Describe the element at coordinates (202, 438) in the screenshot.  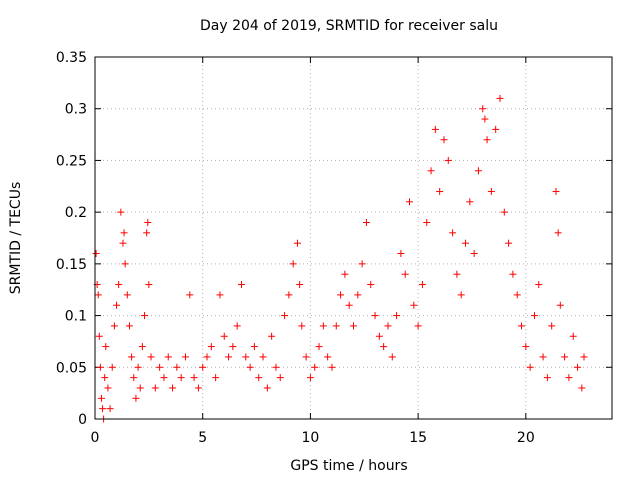
I see `x-tick-label: 5` at that location.